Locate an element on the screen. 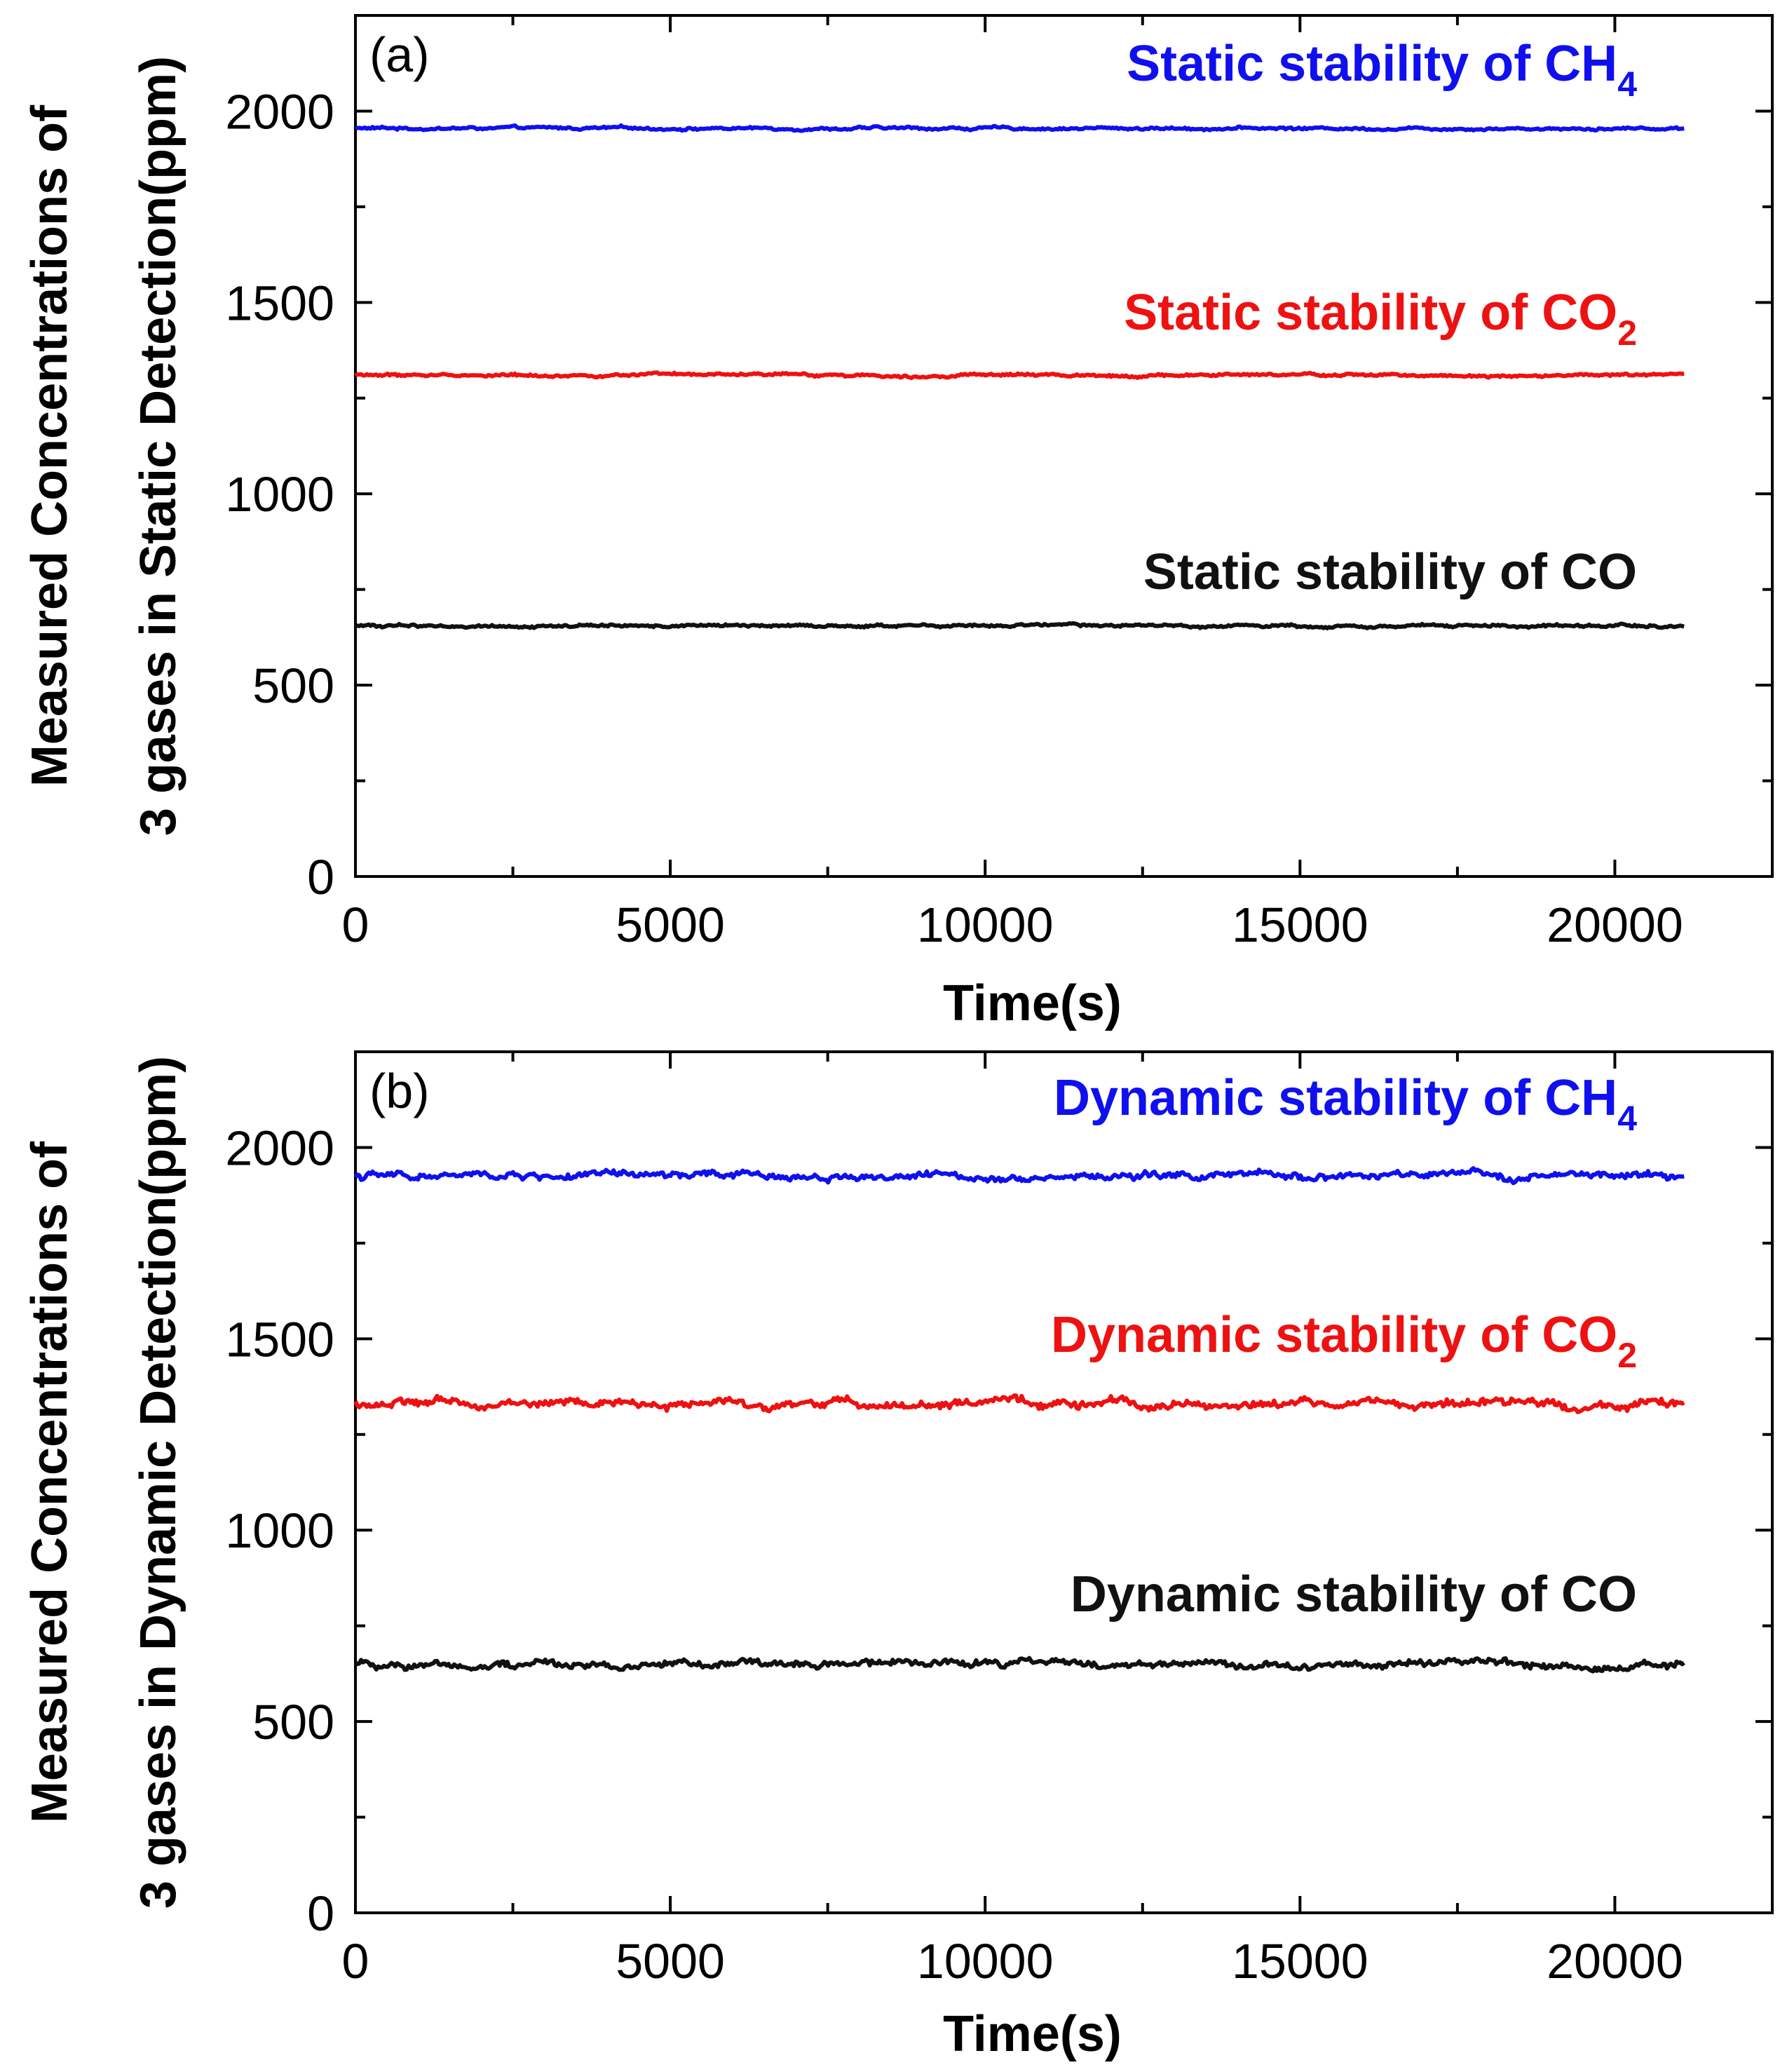 This screenshot has width=1787, height=2072. series-label-co: Dynamic stability of CO is located at coordinates (1354, 1595).